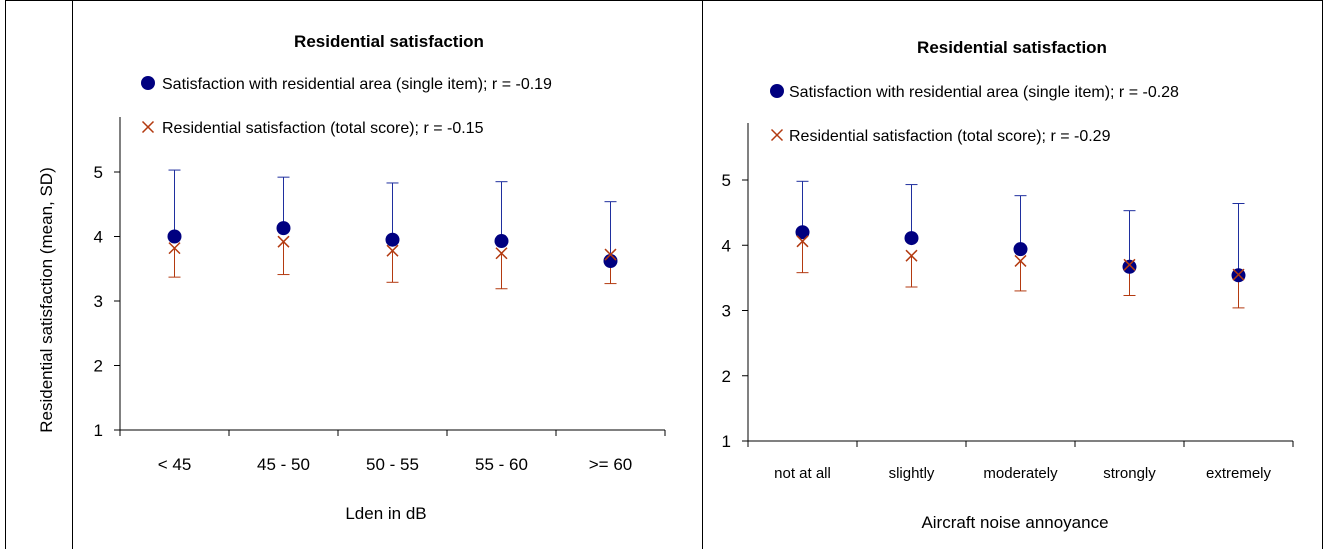 This screenshot has width=1328, height=554. I want to click on x-tick-label: slightly, so click(912, 473).